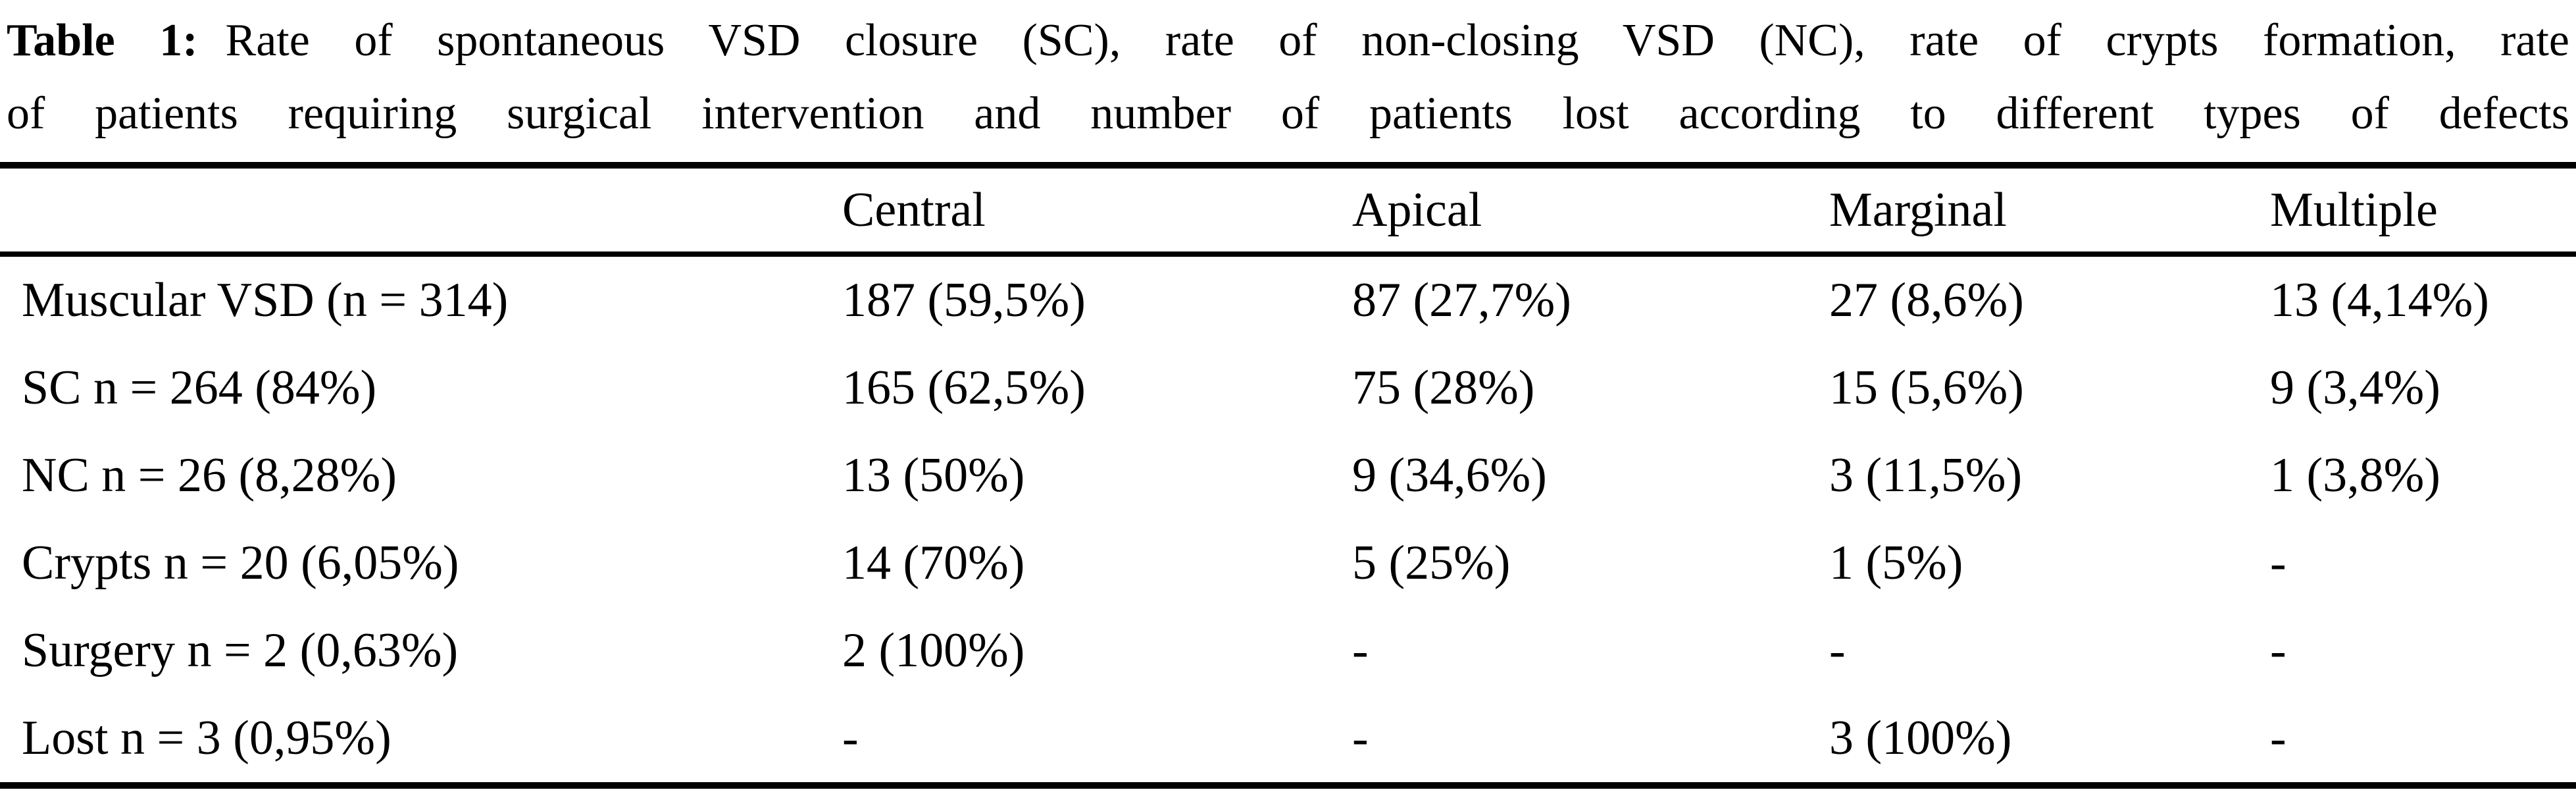 Image resolution: width=2576 pixels, height=794 pixels. I want to click on row-label: Crypts n = 20 (6,05%), so click(241, 563).